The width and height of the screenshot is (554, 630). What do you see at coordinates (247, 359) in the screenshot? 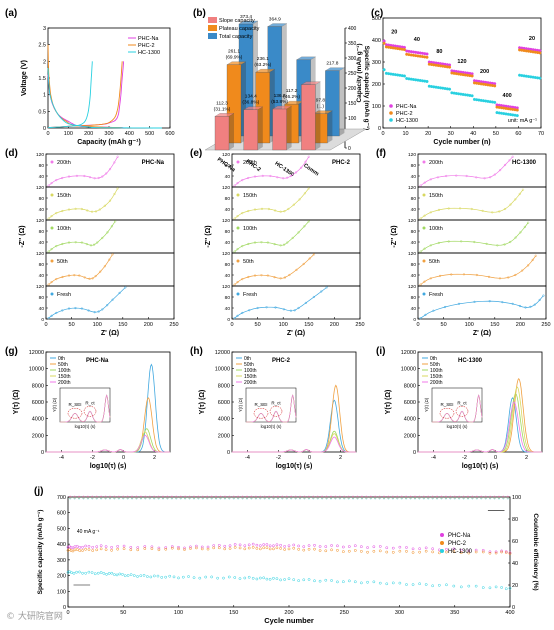
I see `chart-h-legend-label: 0th` at bounding box center [247, 359].